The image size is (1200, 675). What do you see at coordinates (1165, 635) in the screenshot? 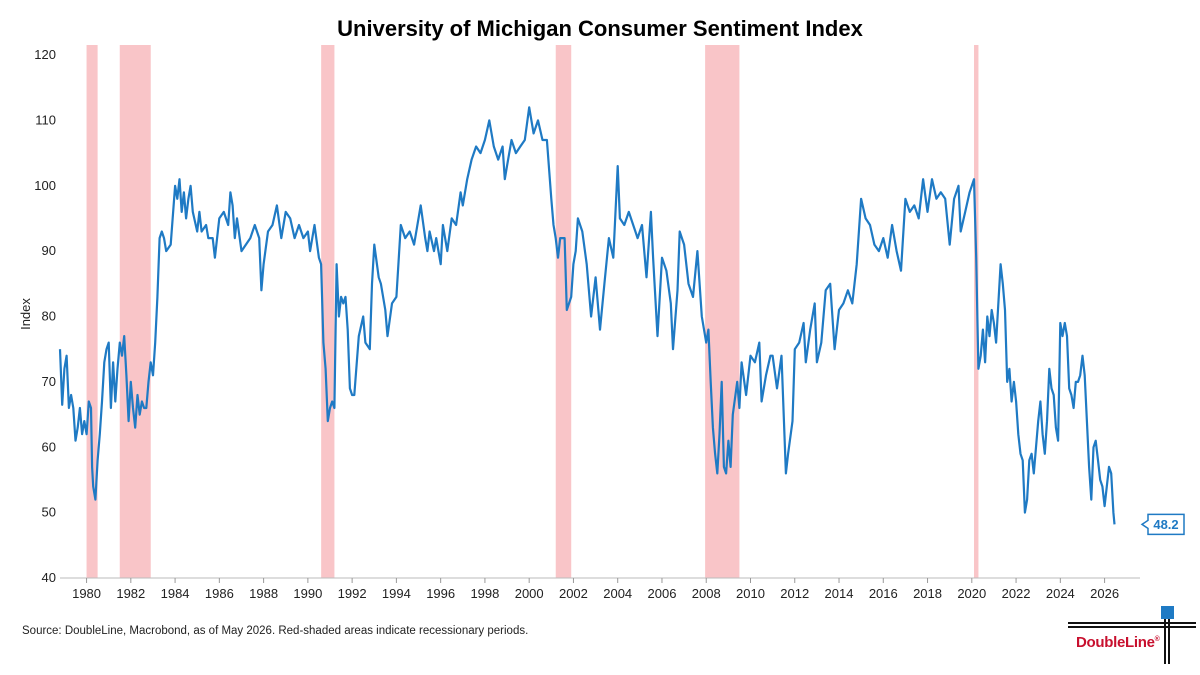
I see `logo-vertical-line` at bounding box center [1165, 635].